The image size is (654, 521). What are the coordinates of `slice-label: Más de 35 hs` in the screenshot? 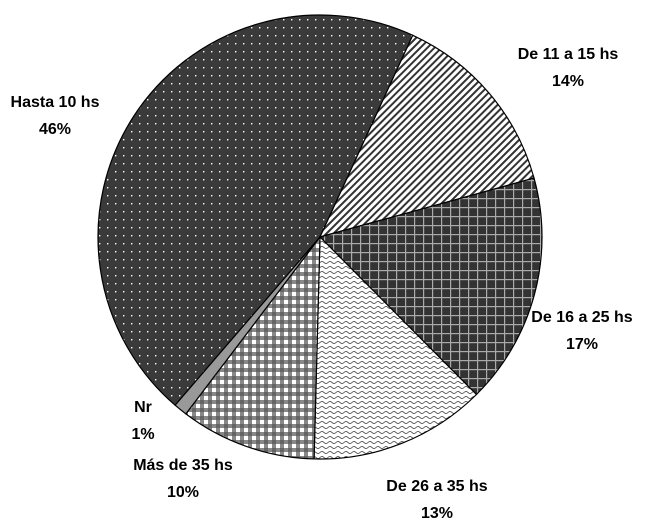 It's located at (183, 465).